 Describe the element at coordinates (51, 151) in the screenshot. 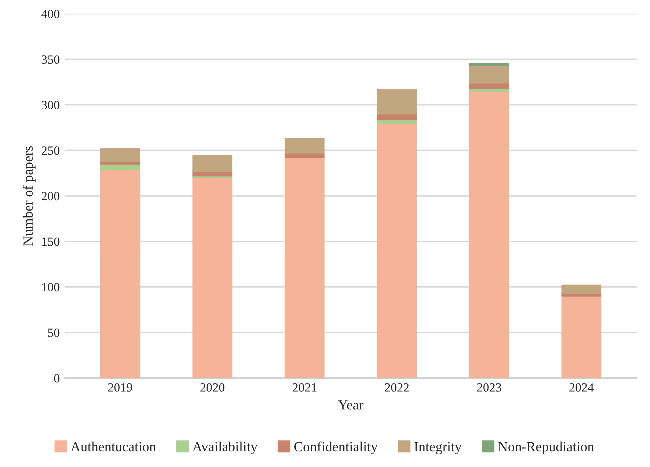

I see `y-tick-label: 250` at that location.